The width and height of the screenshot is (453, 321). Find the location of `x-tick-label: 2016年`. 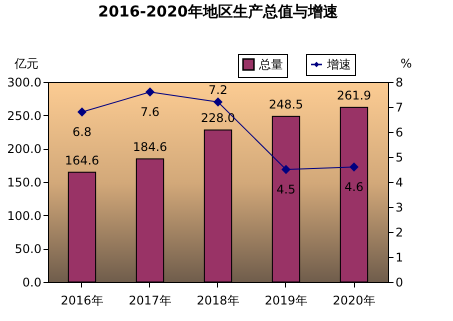

x-tick-label: 2016年 is located at coordinates (82, 301).